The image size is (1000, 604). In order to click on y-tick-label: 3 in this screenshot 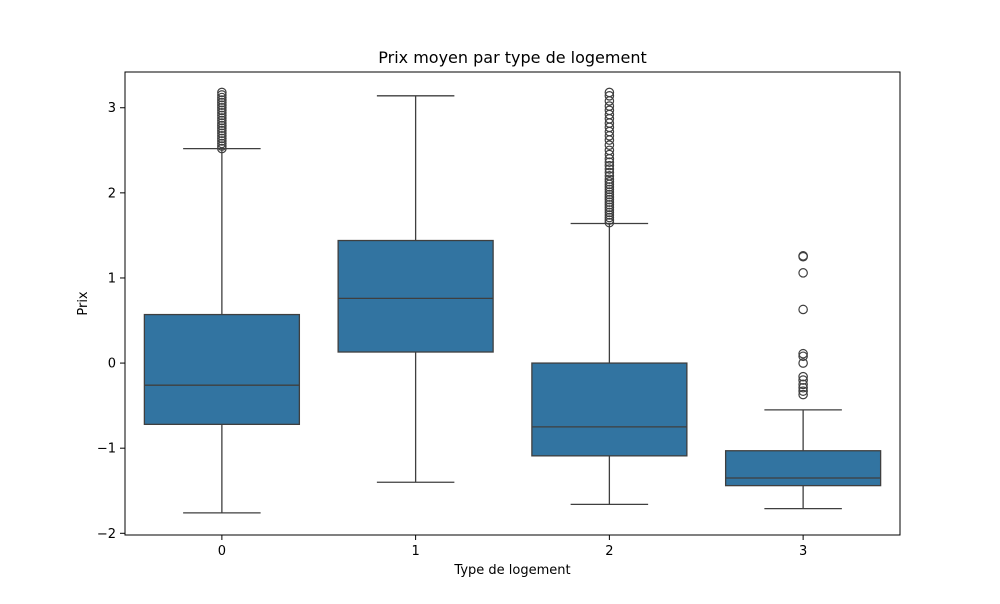, I will do `click(112, 108)`.